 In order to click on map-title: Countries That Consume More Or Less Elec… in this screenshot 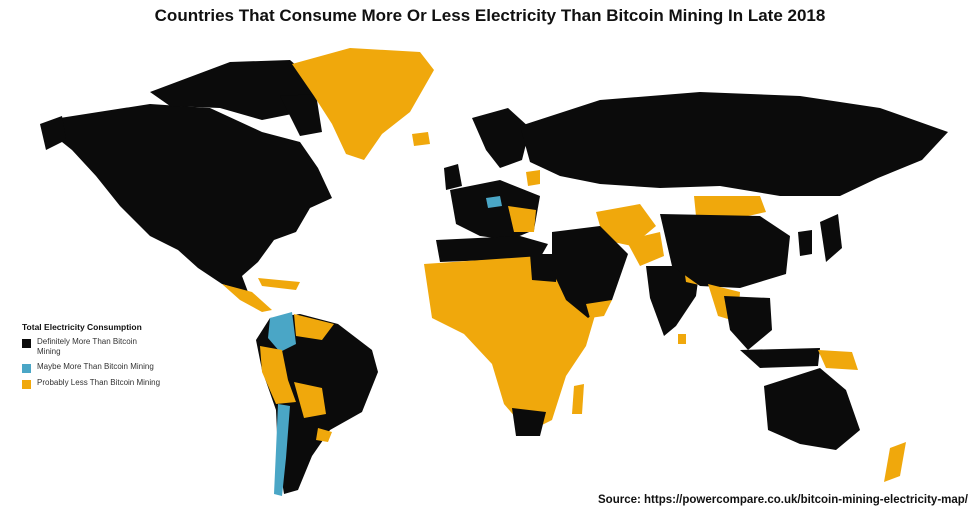, I will do `click(490, 15)`.